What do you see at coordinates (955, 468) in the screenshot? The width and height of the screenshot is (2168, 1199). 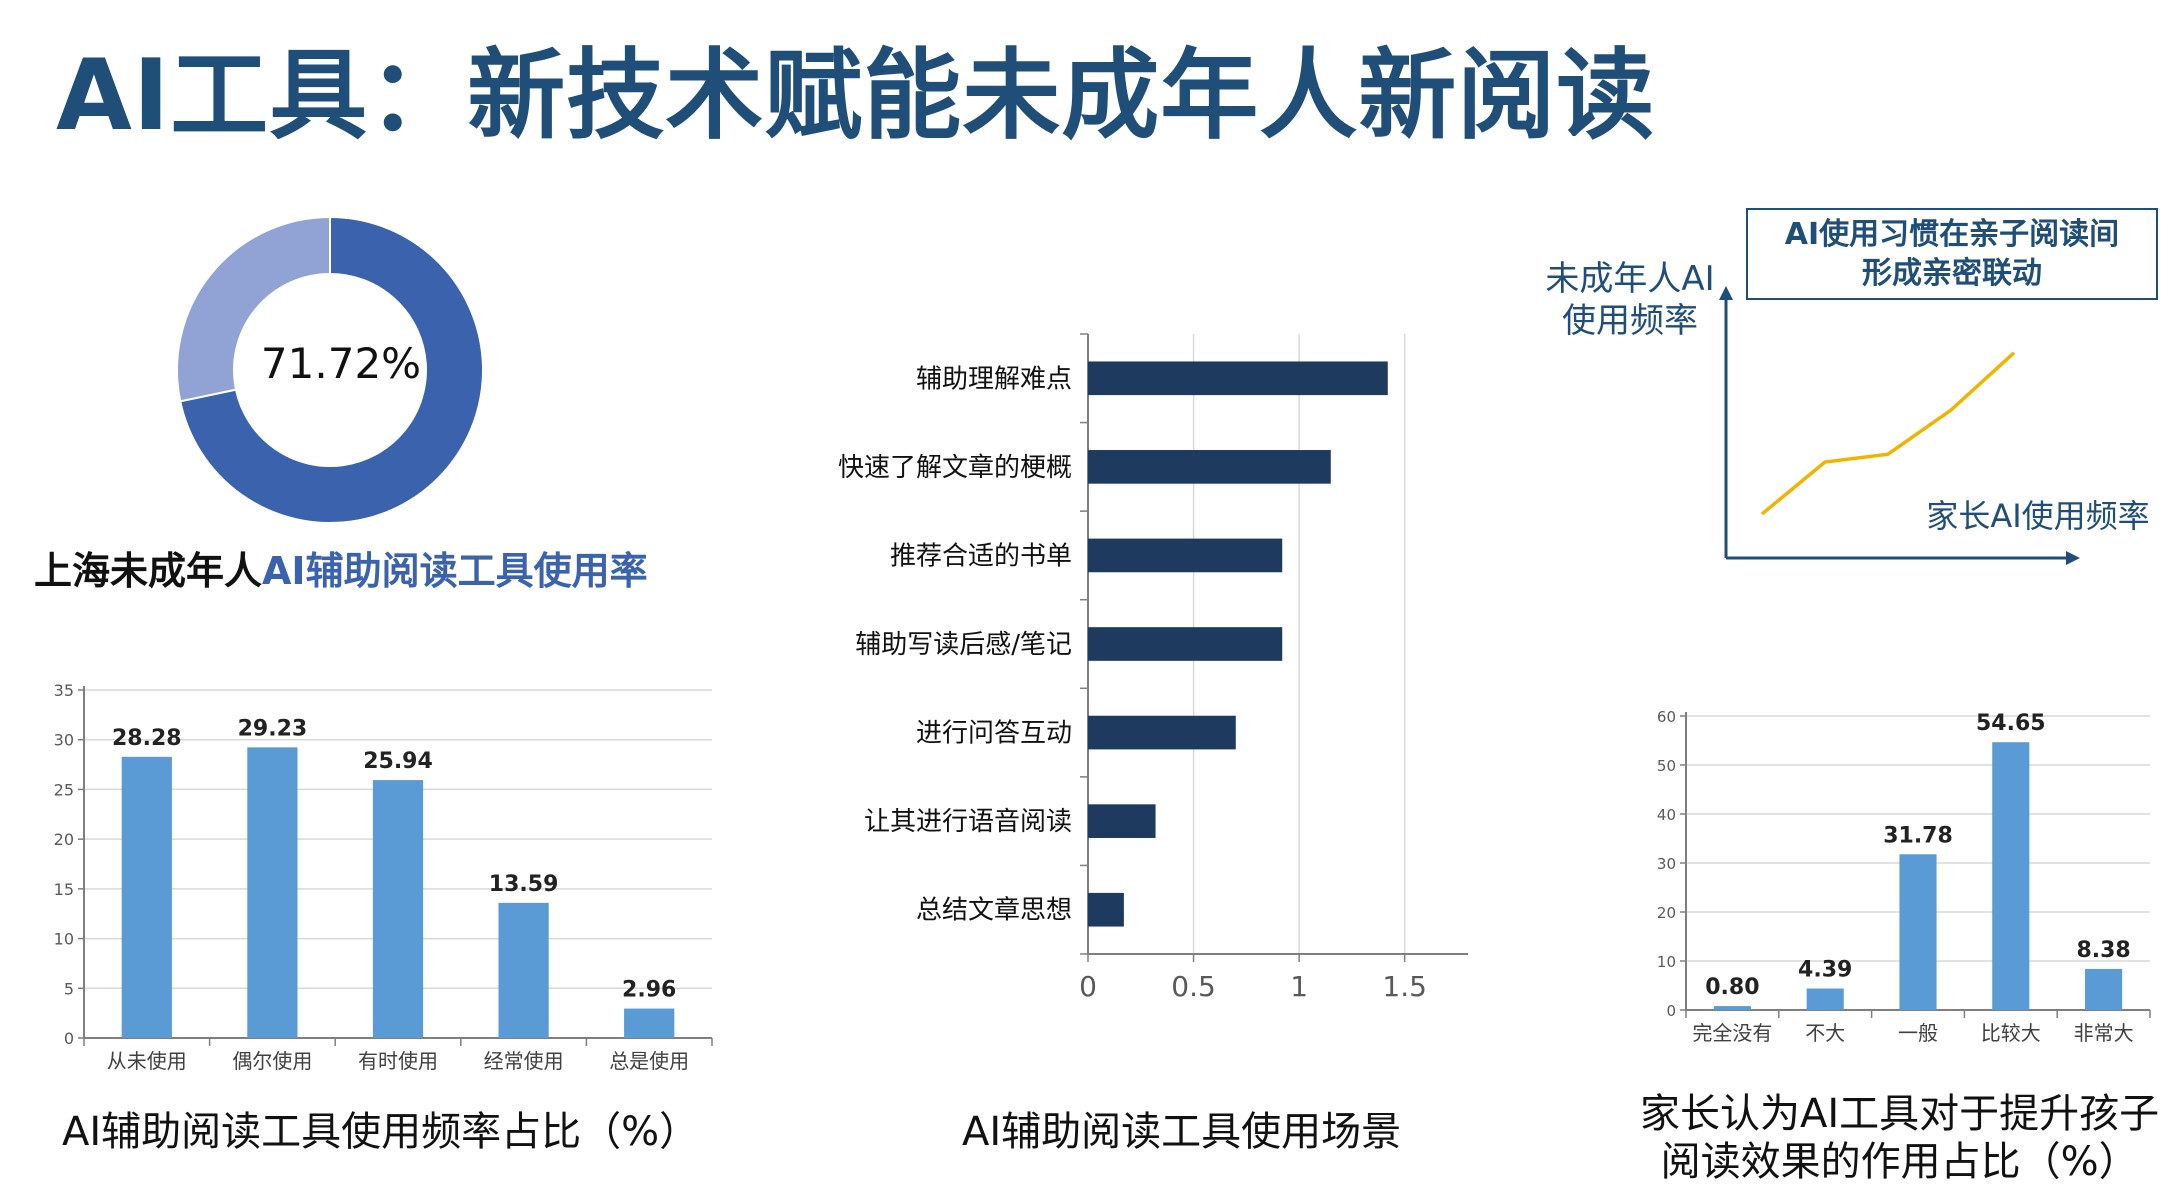 I see `y-category-label: 快速了解文章的梗概` at bounding box center [955, 468].